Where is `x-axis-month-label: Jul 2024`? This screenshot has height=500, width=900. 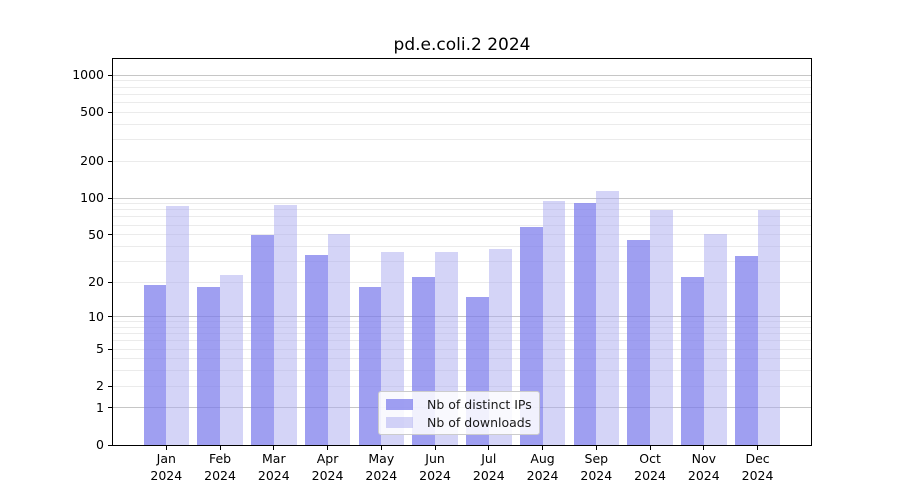 x-axis-month-label: Jul 2024 is located at coordinates (488, 467).